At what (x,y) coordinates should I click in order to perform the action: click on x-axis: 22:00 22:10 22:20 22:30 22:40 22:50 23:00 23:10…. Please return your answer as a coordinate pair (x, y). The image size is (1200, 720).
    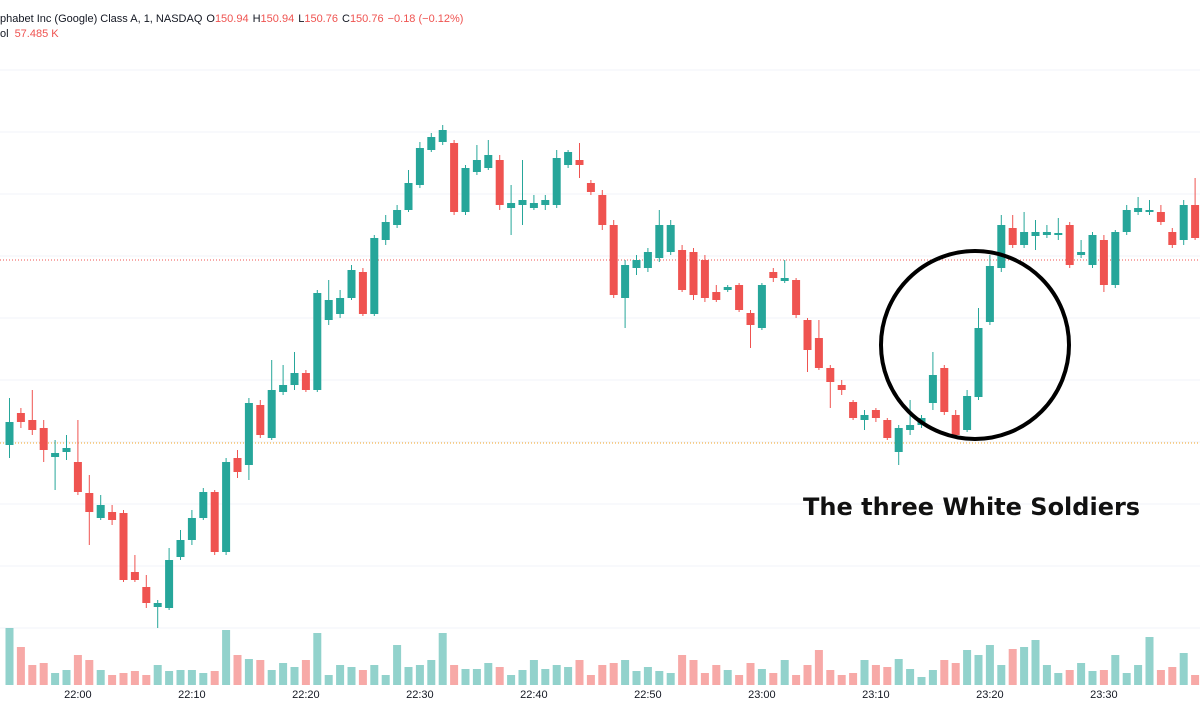
    Looking at the image, I should click on (591, 695).